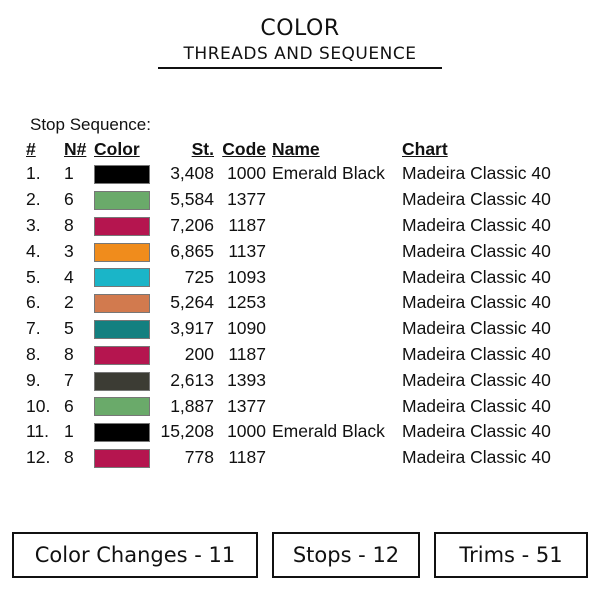 This screenshot has width=600, height=600. Describe the element at coordinates (246, 431) in the screenshot. I see `thread-code: 1000` at that location.